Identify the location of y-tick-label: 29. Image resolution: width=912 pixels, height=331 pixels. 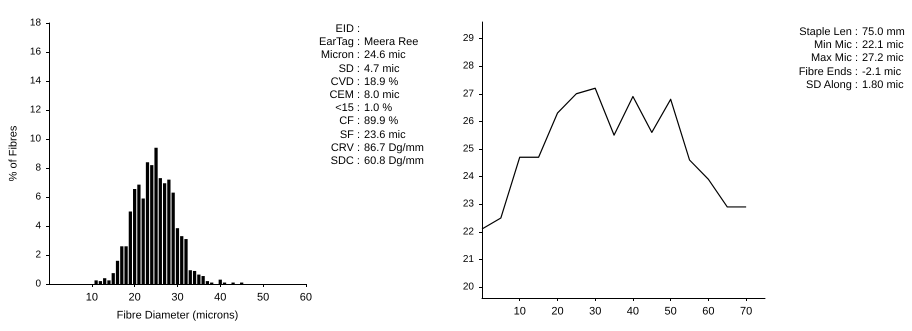
(468, 38).